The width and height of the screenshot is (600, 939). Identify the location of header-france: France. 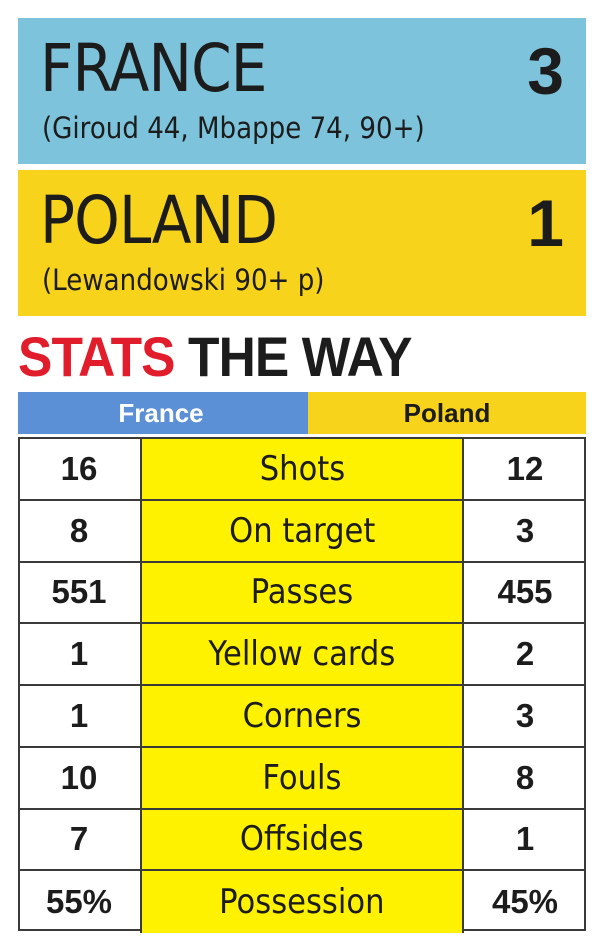
(163, 413).